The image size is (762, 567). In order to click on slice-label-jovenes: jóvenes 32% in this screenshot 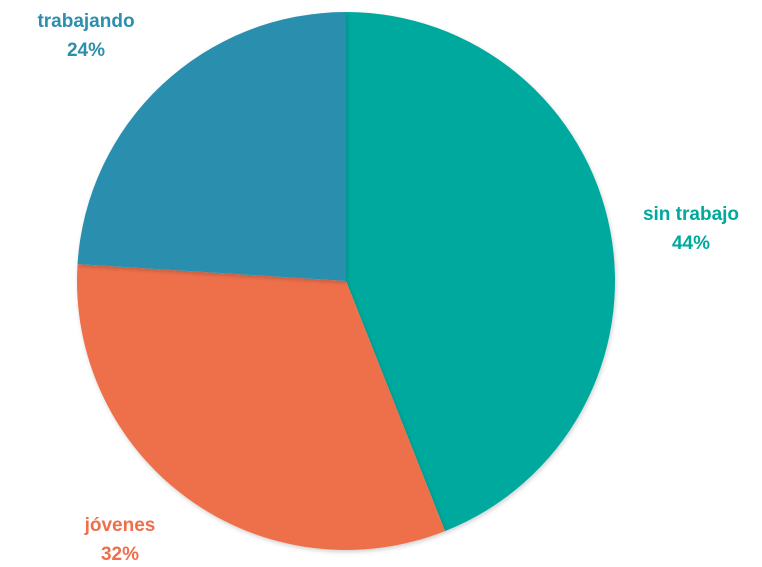, I will do `click(120, 540)`.